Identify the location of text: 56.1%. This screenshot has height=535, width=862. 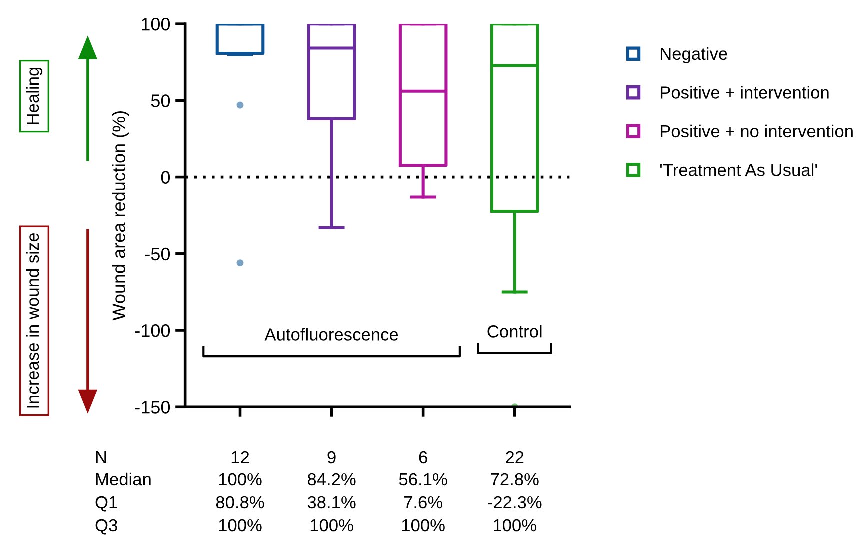
(423, 479).